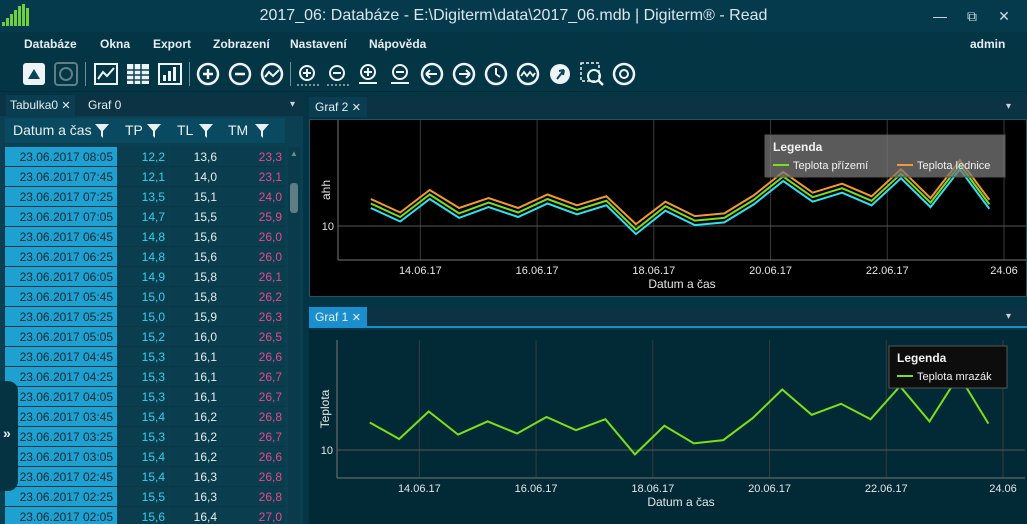 The image size is (1027, 524). What do you see at coordinates (115, 44) in the screenshot?
I see `menu-okna: Okna` at bounding box center [115, 44].